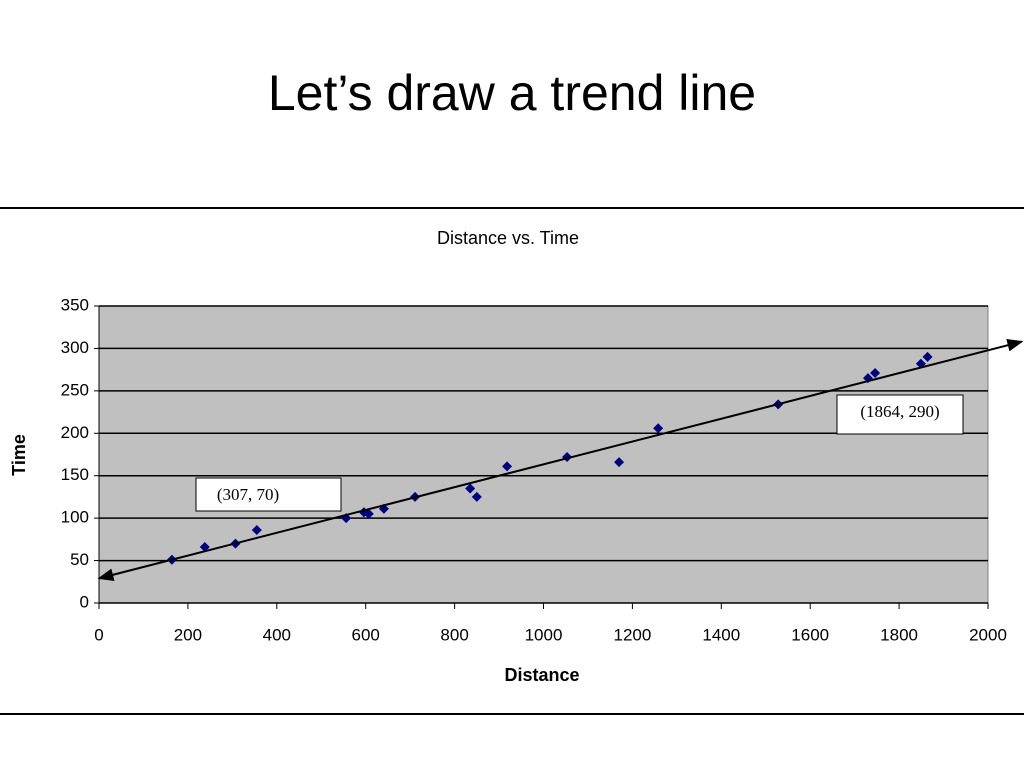  What do you see at coordinates (19, 455) in the screenshot?
I see `y-axis-label: Time` at bounding box center [19, 455].